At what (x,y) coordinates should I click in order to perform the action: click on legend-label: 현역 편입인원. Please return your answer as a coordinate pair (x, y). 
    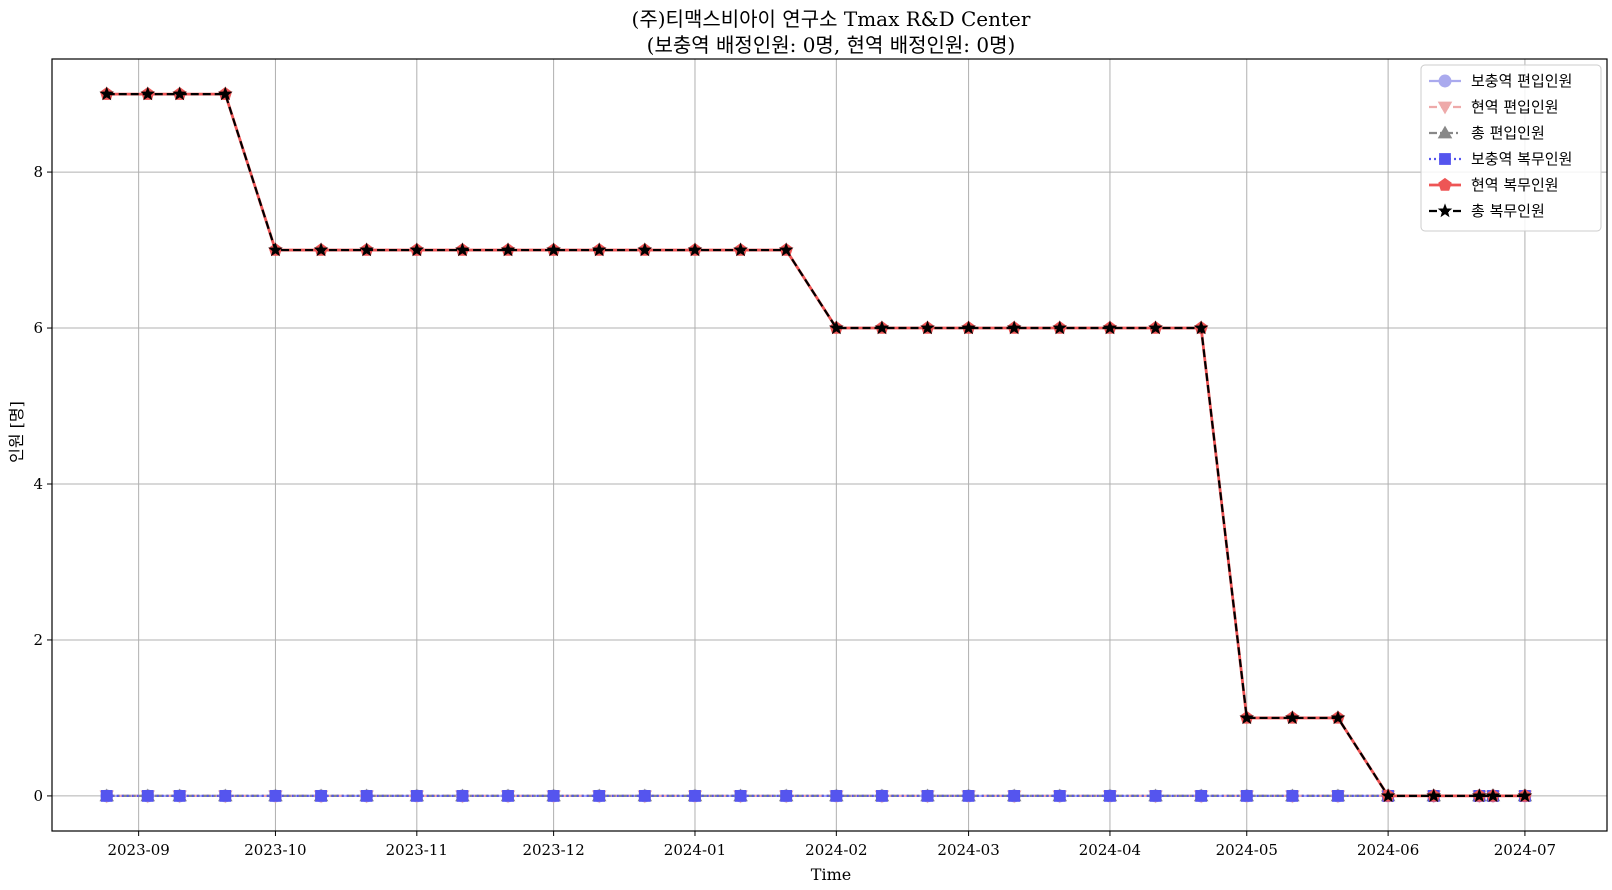
    Looking at the image, I should click on (1515, 107).